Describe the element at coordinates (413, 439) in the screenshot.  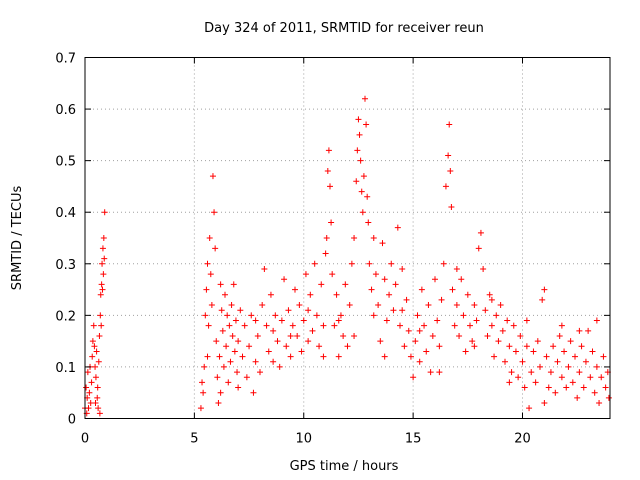
I see `x-tick-label: 15` at that location.